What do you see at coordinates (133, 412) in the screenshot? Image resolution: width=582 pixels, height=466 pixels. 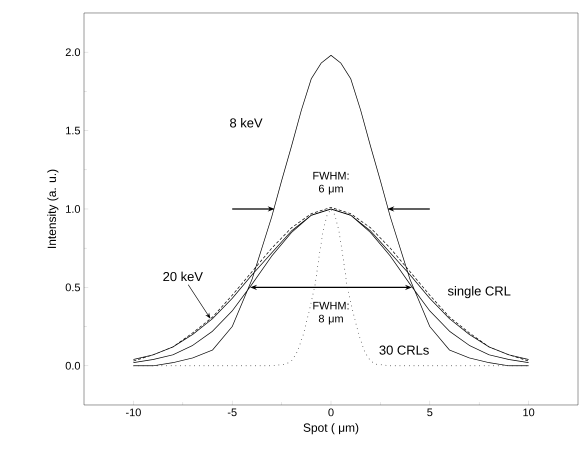 I see `x-tick-label: -10` at bounding box center [133, 412].